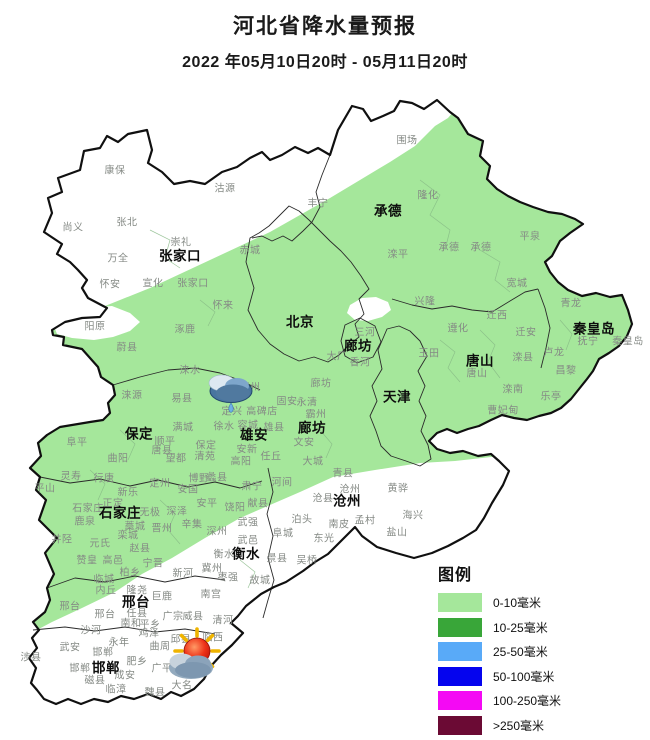  Describe the element at coordinates (118, 459) in the screenshot. I see `map-county-label: 曲阳` at that location.